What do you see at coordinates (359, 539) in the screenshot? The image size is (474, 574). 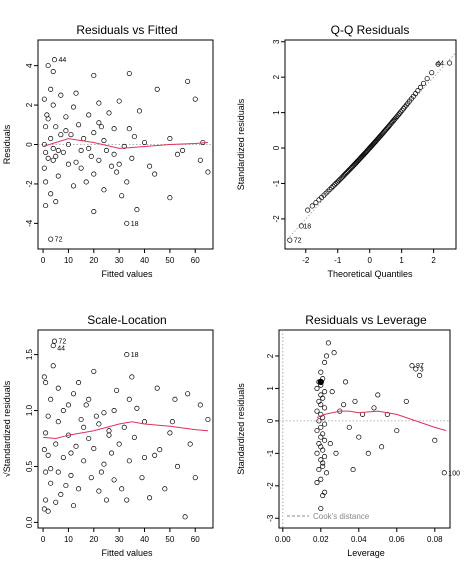 I see `x-tick-label: 0.04` at bounding box center [359, 539].